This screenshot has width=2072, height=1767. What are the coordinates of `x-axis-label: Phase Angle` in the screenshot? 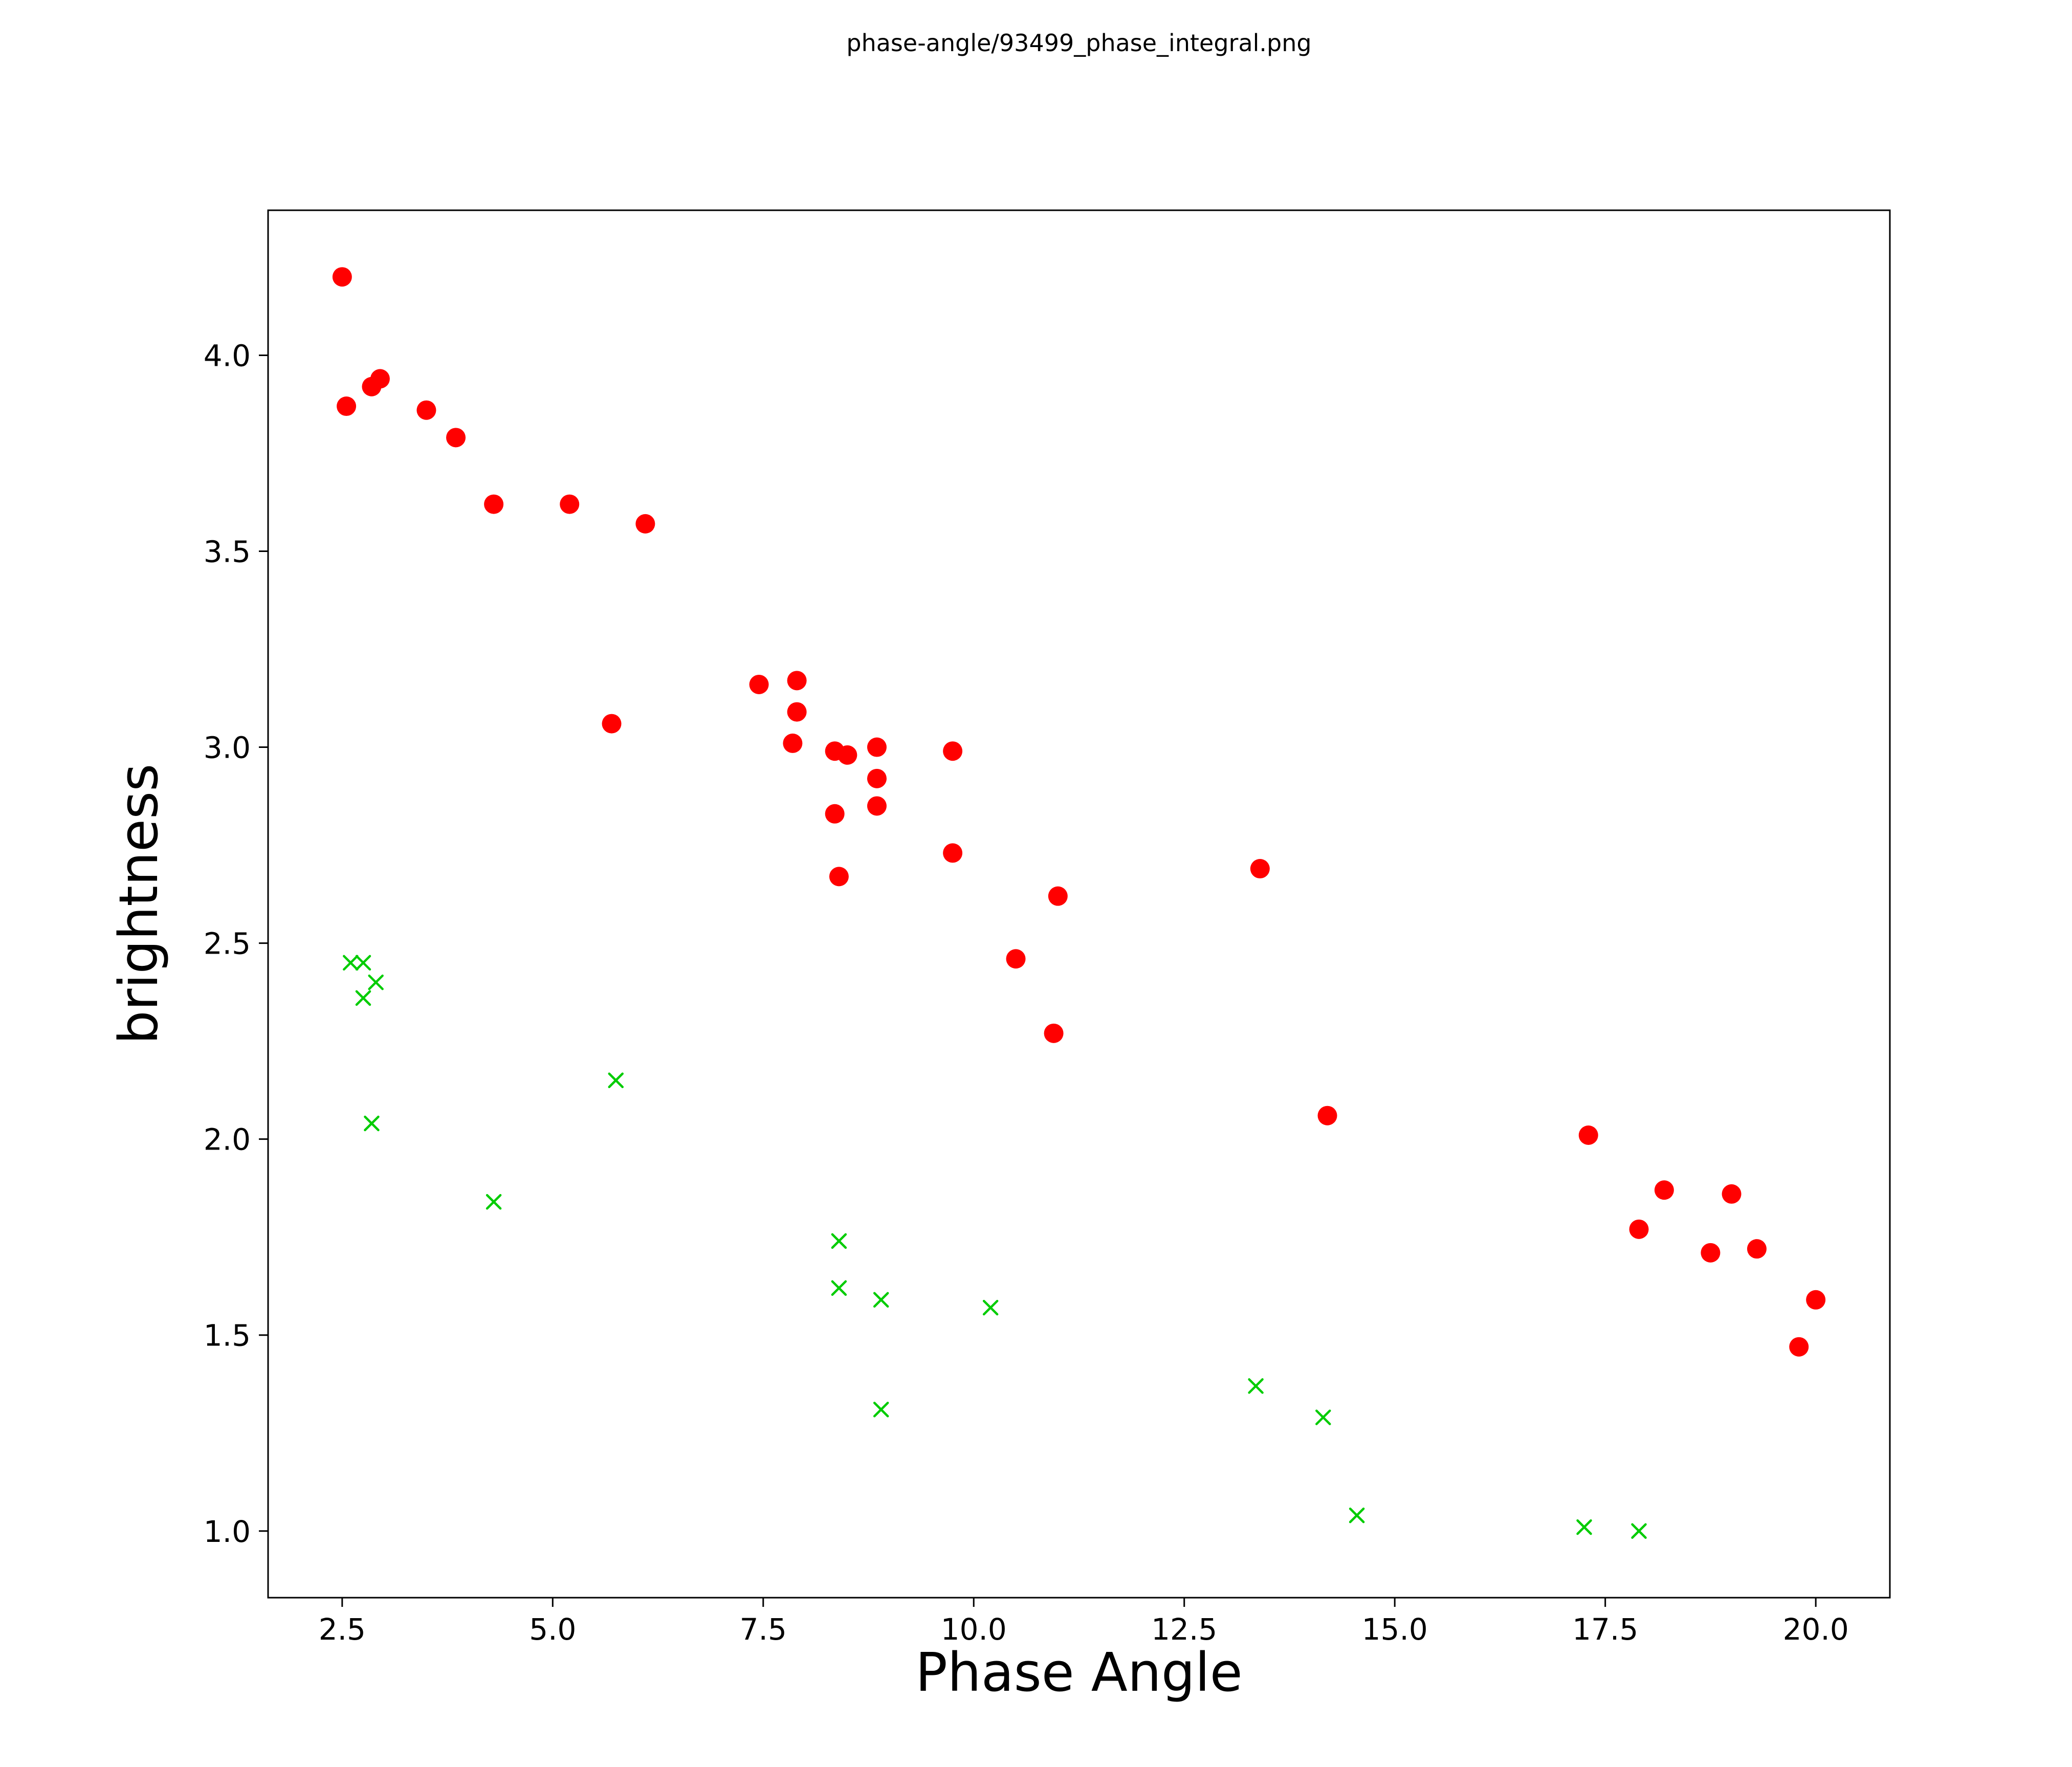 It's located at (1079, 1672).